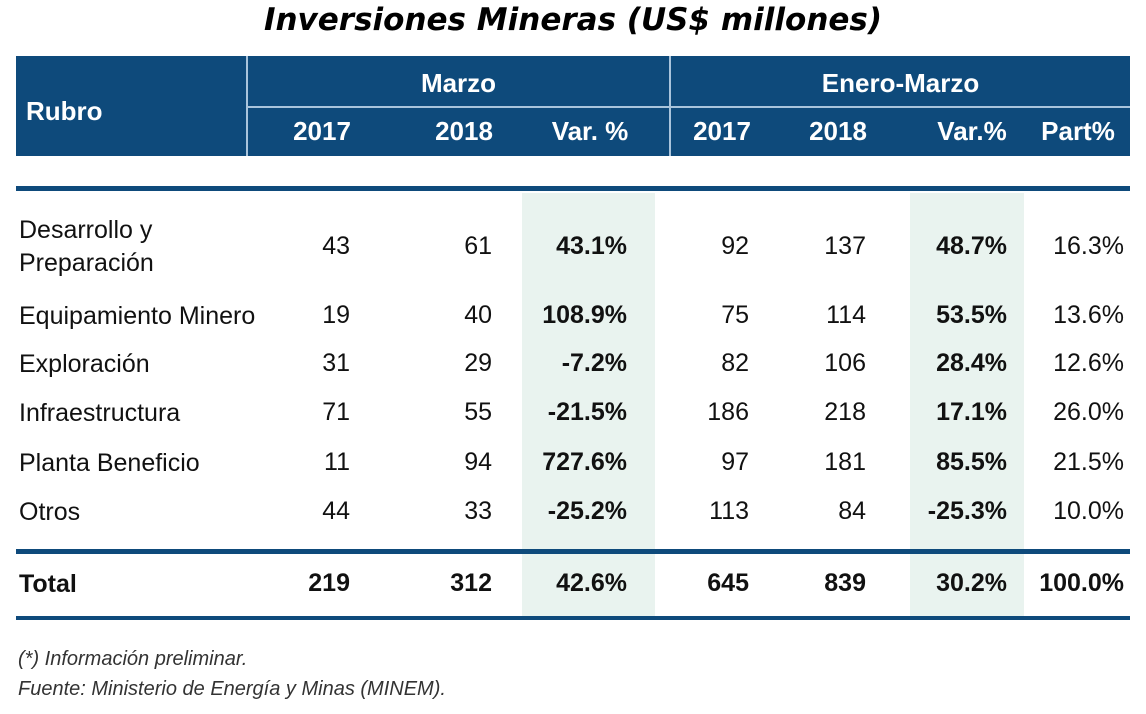 This screenshot has height=714, width=1146. Describe the element at coordinates (845, 412) in the screenshot. I see `table-cell: 218` at that location.